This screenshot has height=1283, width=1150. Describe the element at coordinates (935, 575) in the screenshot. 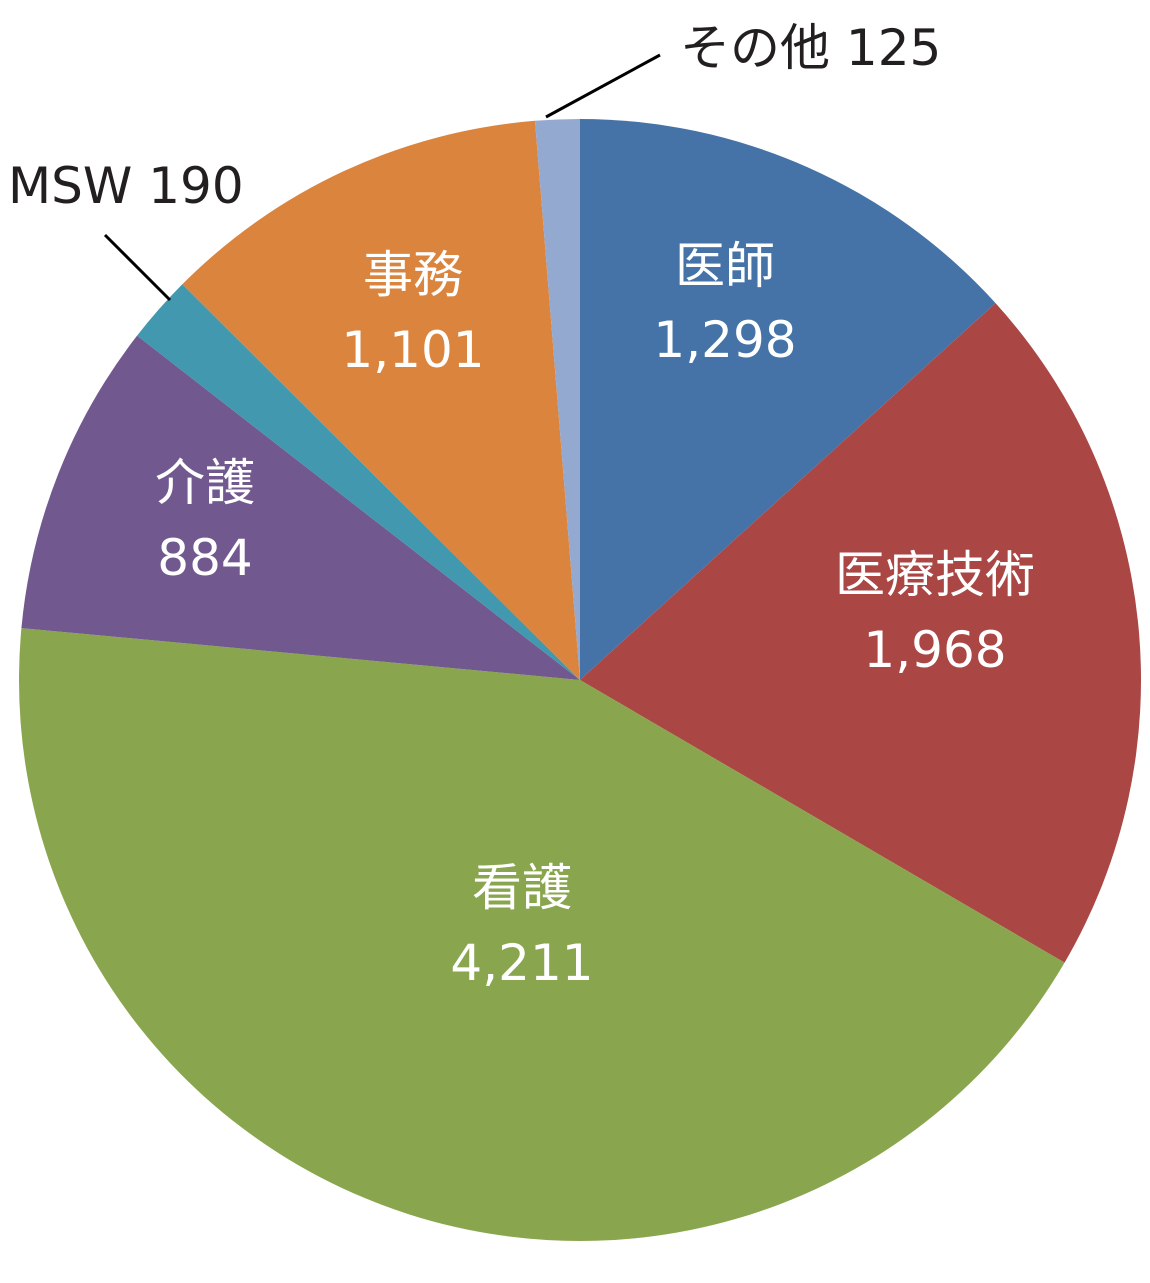

I see `slice-label-1: 医療技術` at that location.